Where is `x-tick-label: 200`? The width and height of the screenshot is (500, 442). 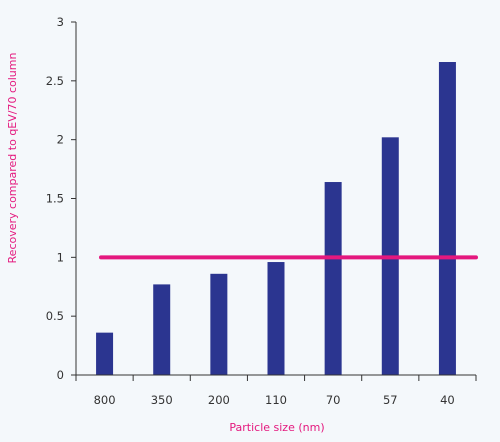 x-tick-label: 200 is located at coordinates (219, 400).